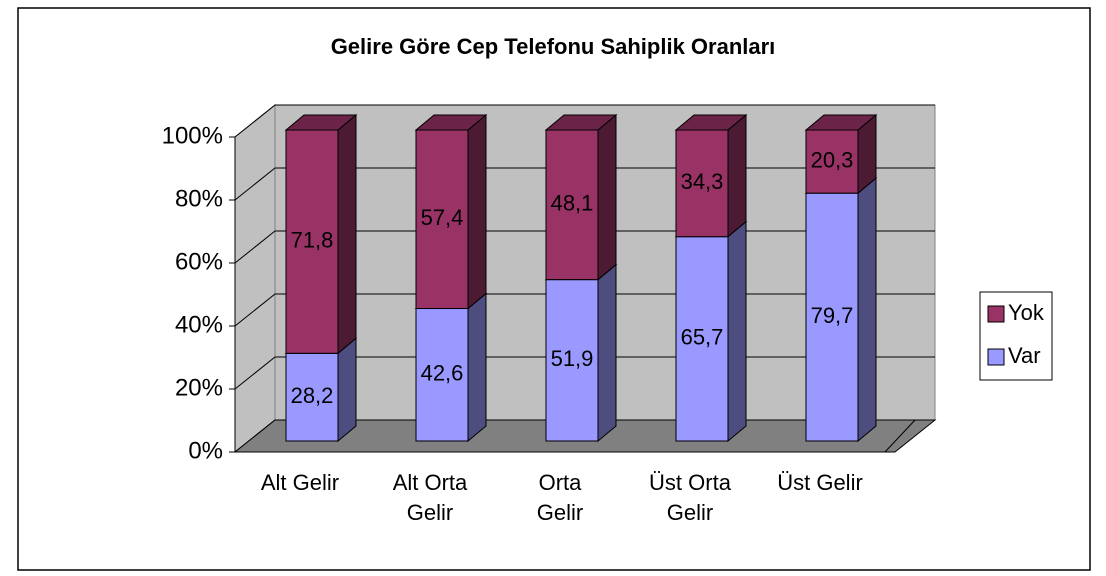 Image resolution: width=1106 pixels, height=576 pixels. I want to click on y-tick-label: 100%, so click(192, 135).